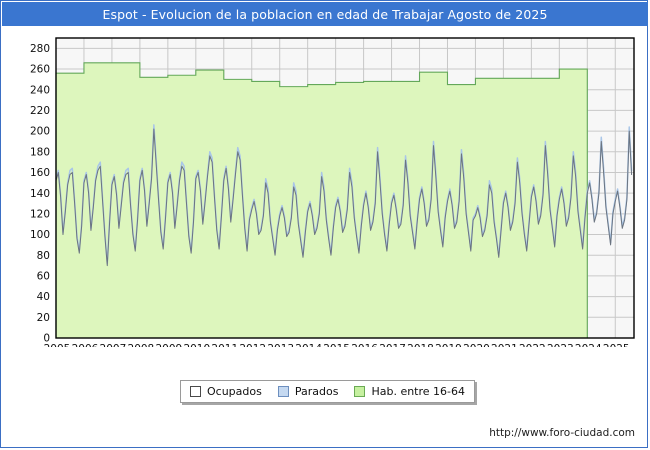 This screenshot has width=650, height=450. I want to click on svg-text: 60, so click(43, 277).